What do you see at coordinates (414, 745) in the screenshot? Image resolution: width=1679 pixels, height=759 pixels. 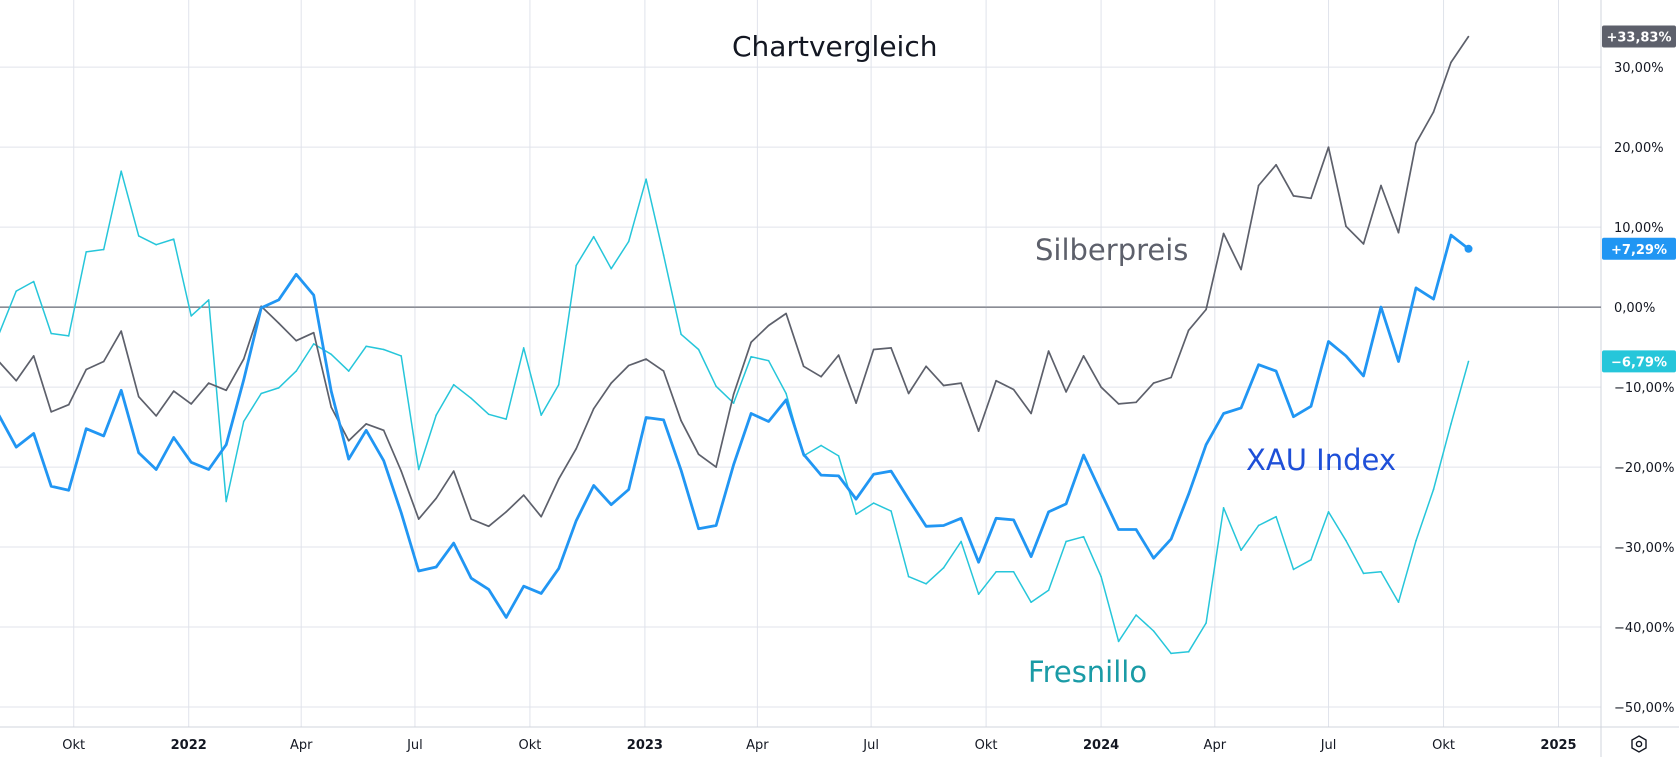 I see `x-tick-label: Jul` at bounding box center [414, 745].